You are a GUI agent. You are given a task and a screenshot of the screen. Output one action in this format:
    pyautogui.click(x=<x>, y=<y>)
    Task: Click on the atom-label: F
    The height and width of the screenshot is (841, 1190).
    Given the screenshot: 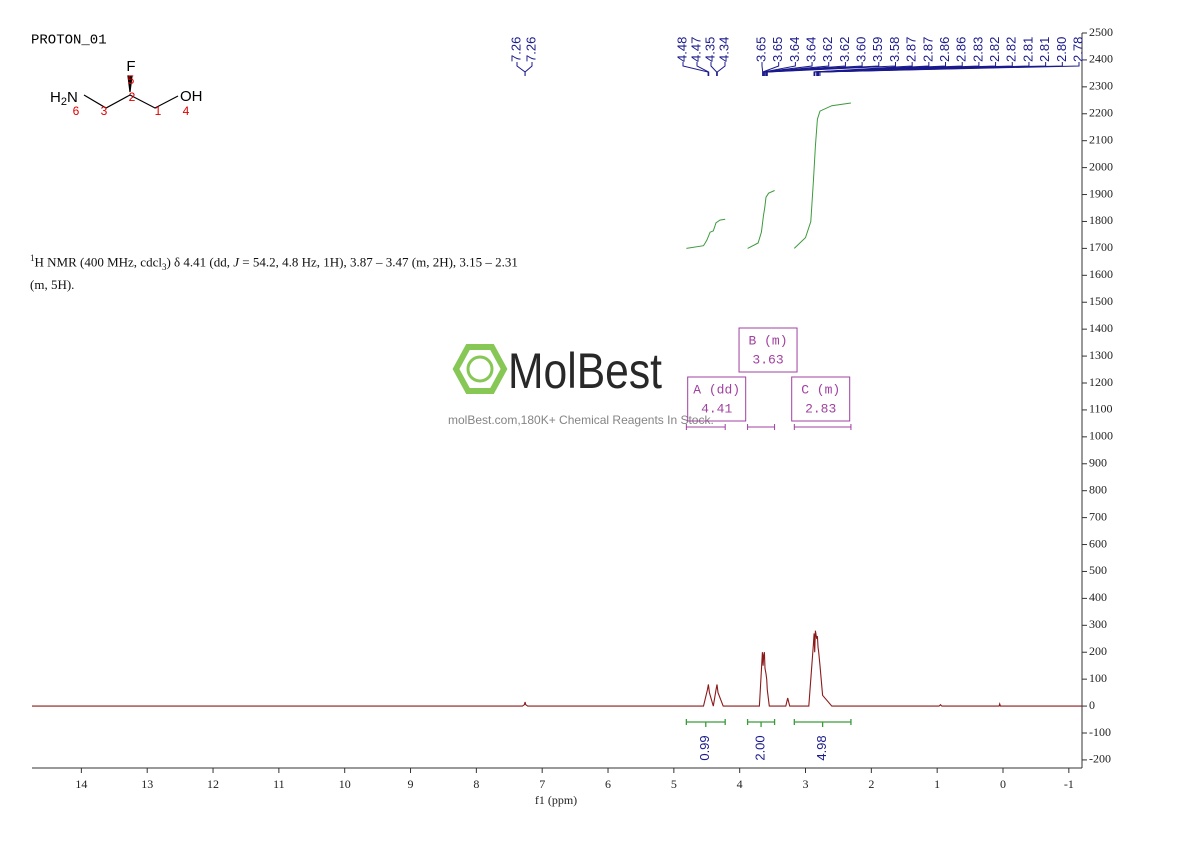 What is the action you would take?
    pyautogui.click(x=130, y=66)
    